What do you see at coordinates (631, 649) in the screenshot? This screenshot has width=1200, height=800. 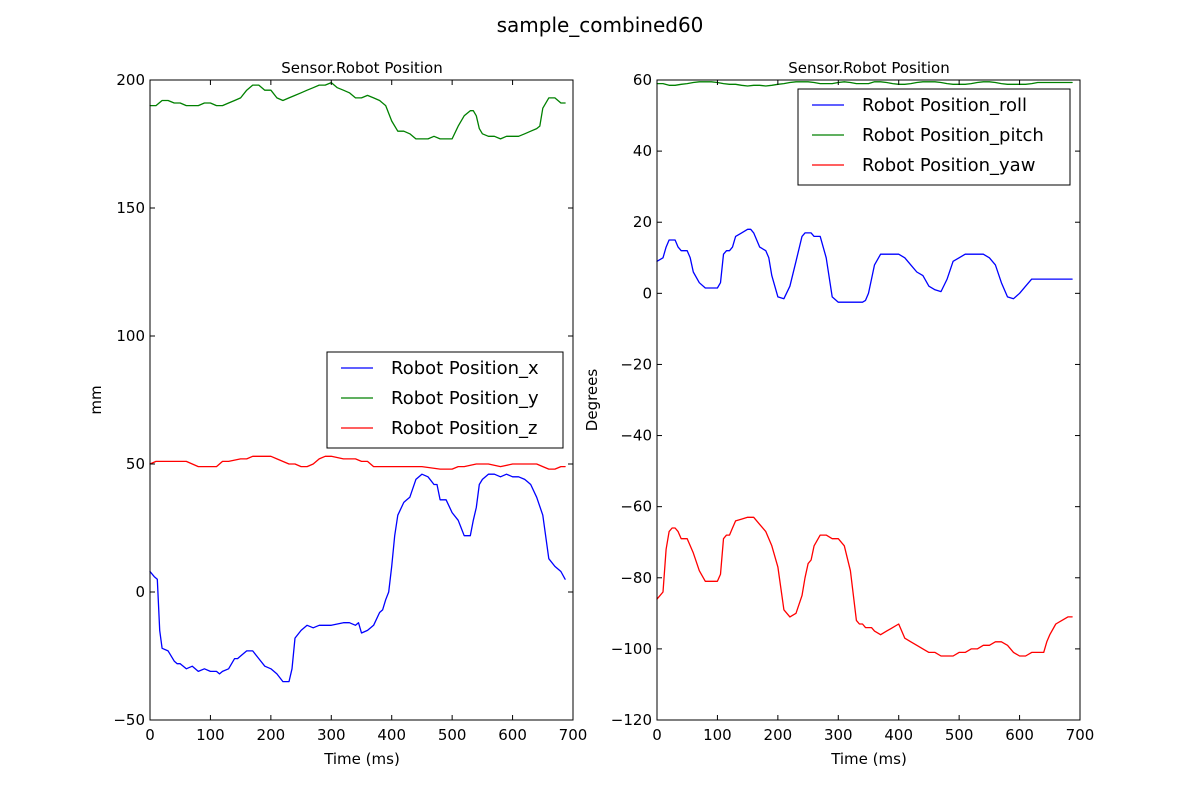 I see `right-ytick-label: −100` at bounding box center [631, 649].